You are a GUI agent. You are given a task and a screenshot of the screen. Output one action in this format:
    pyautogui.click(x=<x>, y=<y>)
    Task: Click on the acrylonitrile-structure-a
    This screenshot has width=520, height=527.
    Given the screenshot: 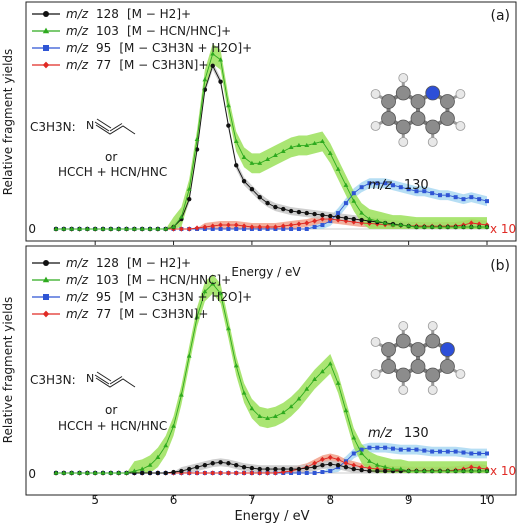 What is the action you would take?
    pyautogui.click(x=115, y=129)
    